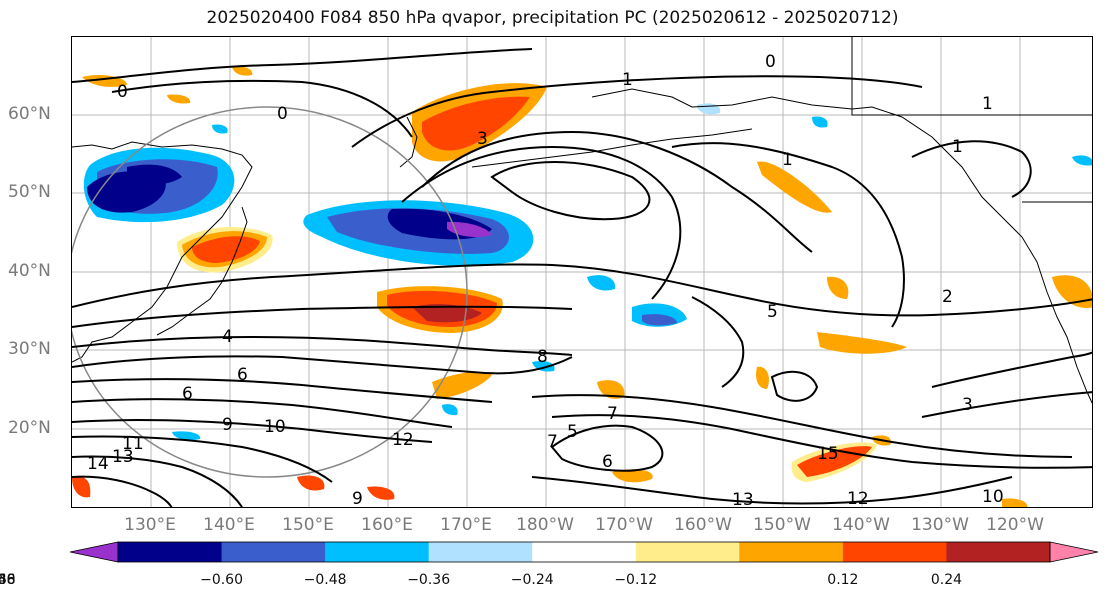 The image size is (1105, 601). What do you see at coordinates (466, 525) in the screenshot?
I see `lon-label: 170°E` at bounding box center [466, 525].